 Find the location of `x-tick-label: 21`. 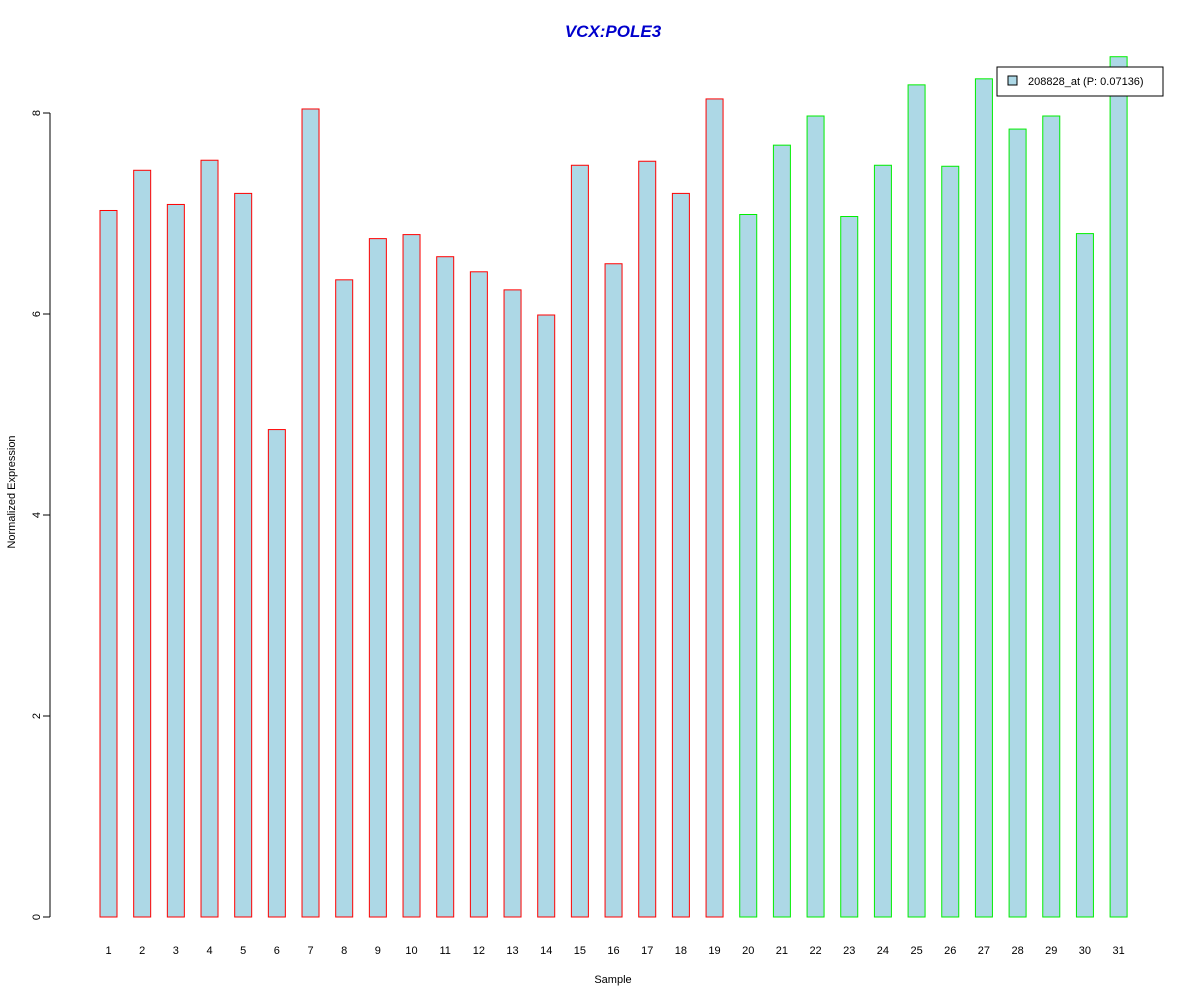

x-tick-label: 21 is located at coordinates (782, 951).